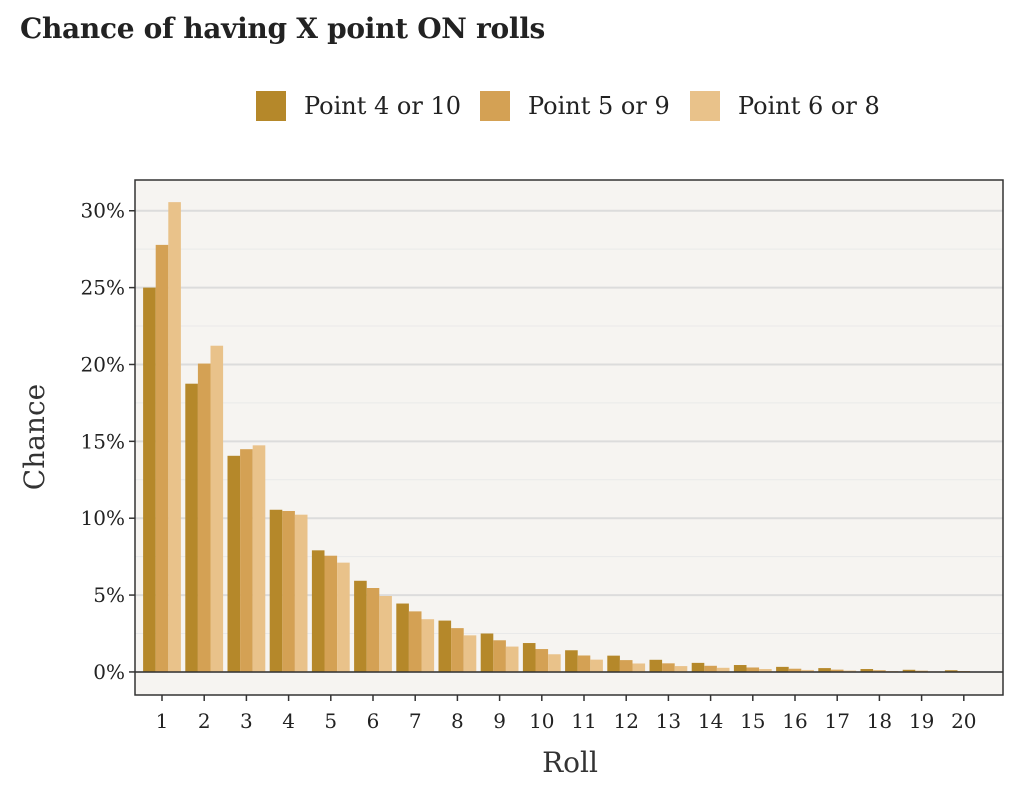 The width and height of the screenshot is (1024, 800). Describe the element at coordinates (330, 721) in the screenshot. I see `x-tick-label: 5` at that location.